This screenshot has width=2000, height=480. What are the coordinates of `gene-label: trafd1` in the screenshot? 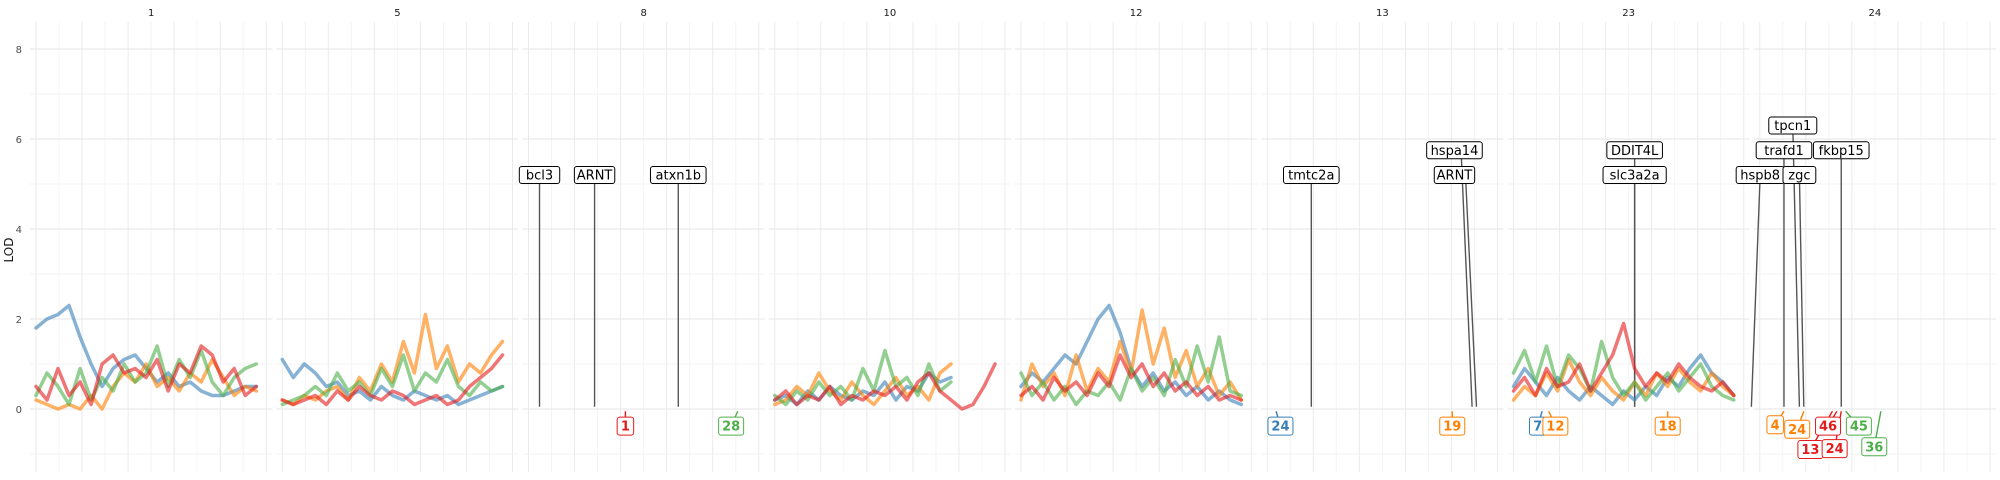 It's located at (1784, 150).